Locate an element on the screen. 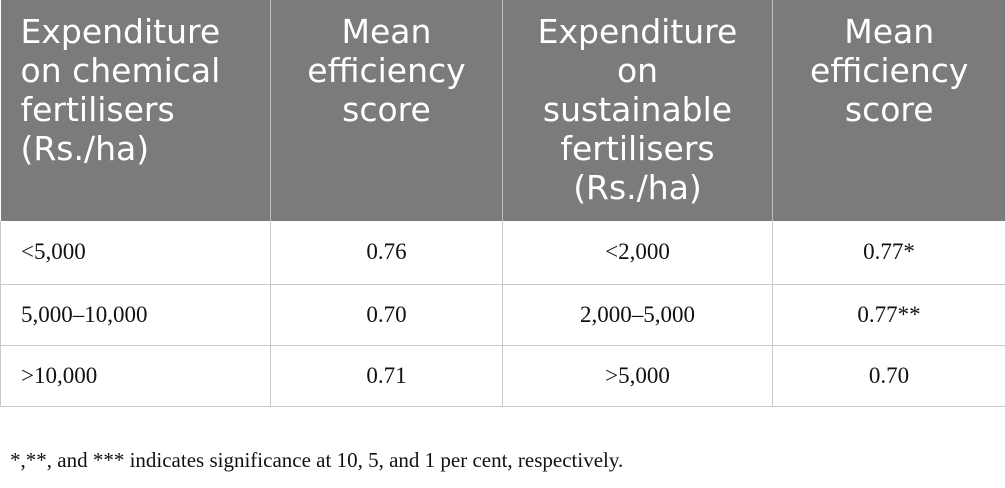 Image resolution: width=1005 pixels, height=488 pixels. header-line: on is located at coordinates (637, 70).